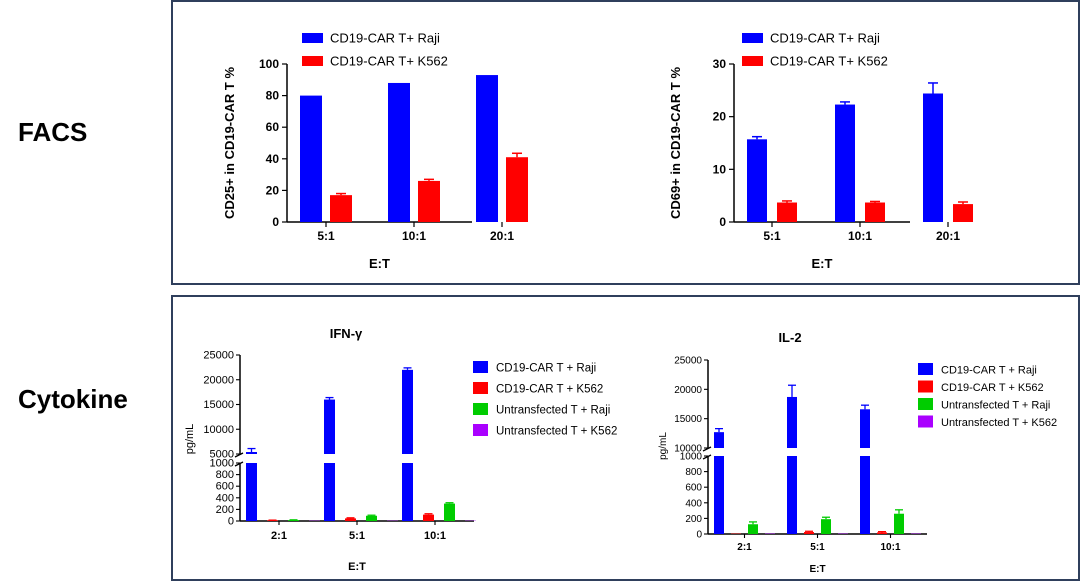  What do you see at coordinates (225, 487) in the screenshot?
I see `ifng-y-tick-label: 600` at bounding box center [225, 487].